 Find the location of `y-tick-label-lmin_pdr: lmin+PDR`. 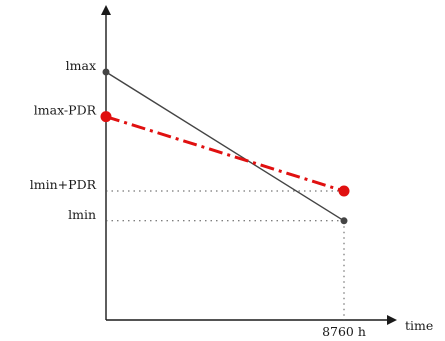

y-tick-label-lmin_pdr: lmin+PDR is located at coordinates (63, 184).